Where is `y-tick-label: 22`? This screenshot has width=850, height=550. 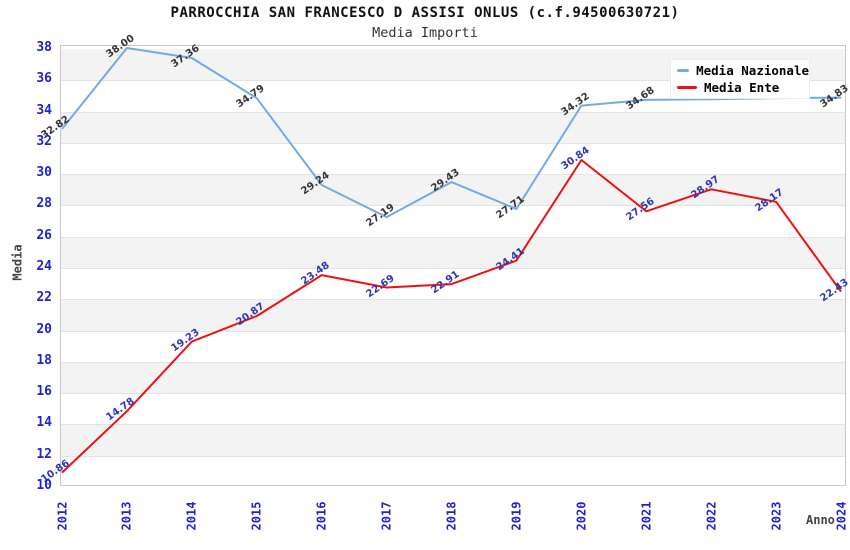
y-tick-label: 22 is located at coordinates (44, 298).